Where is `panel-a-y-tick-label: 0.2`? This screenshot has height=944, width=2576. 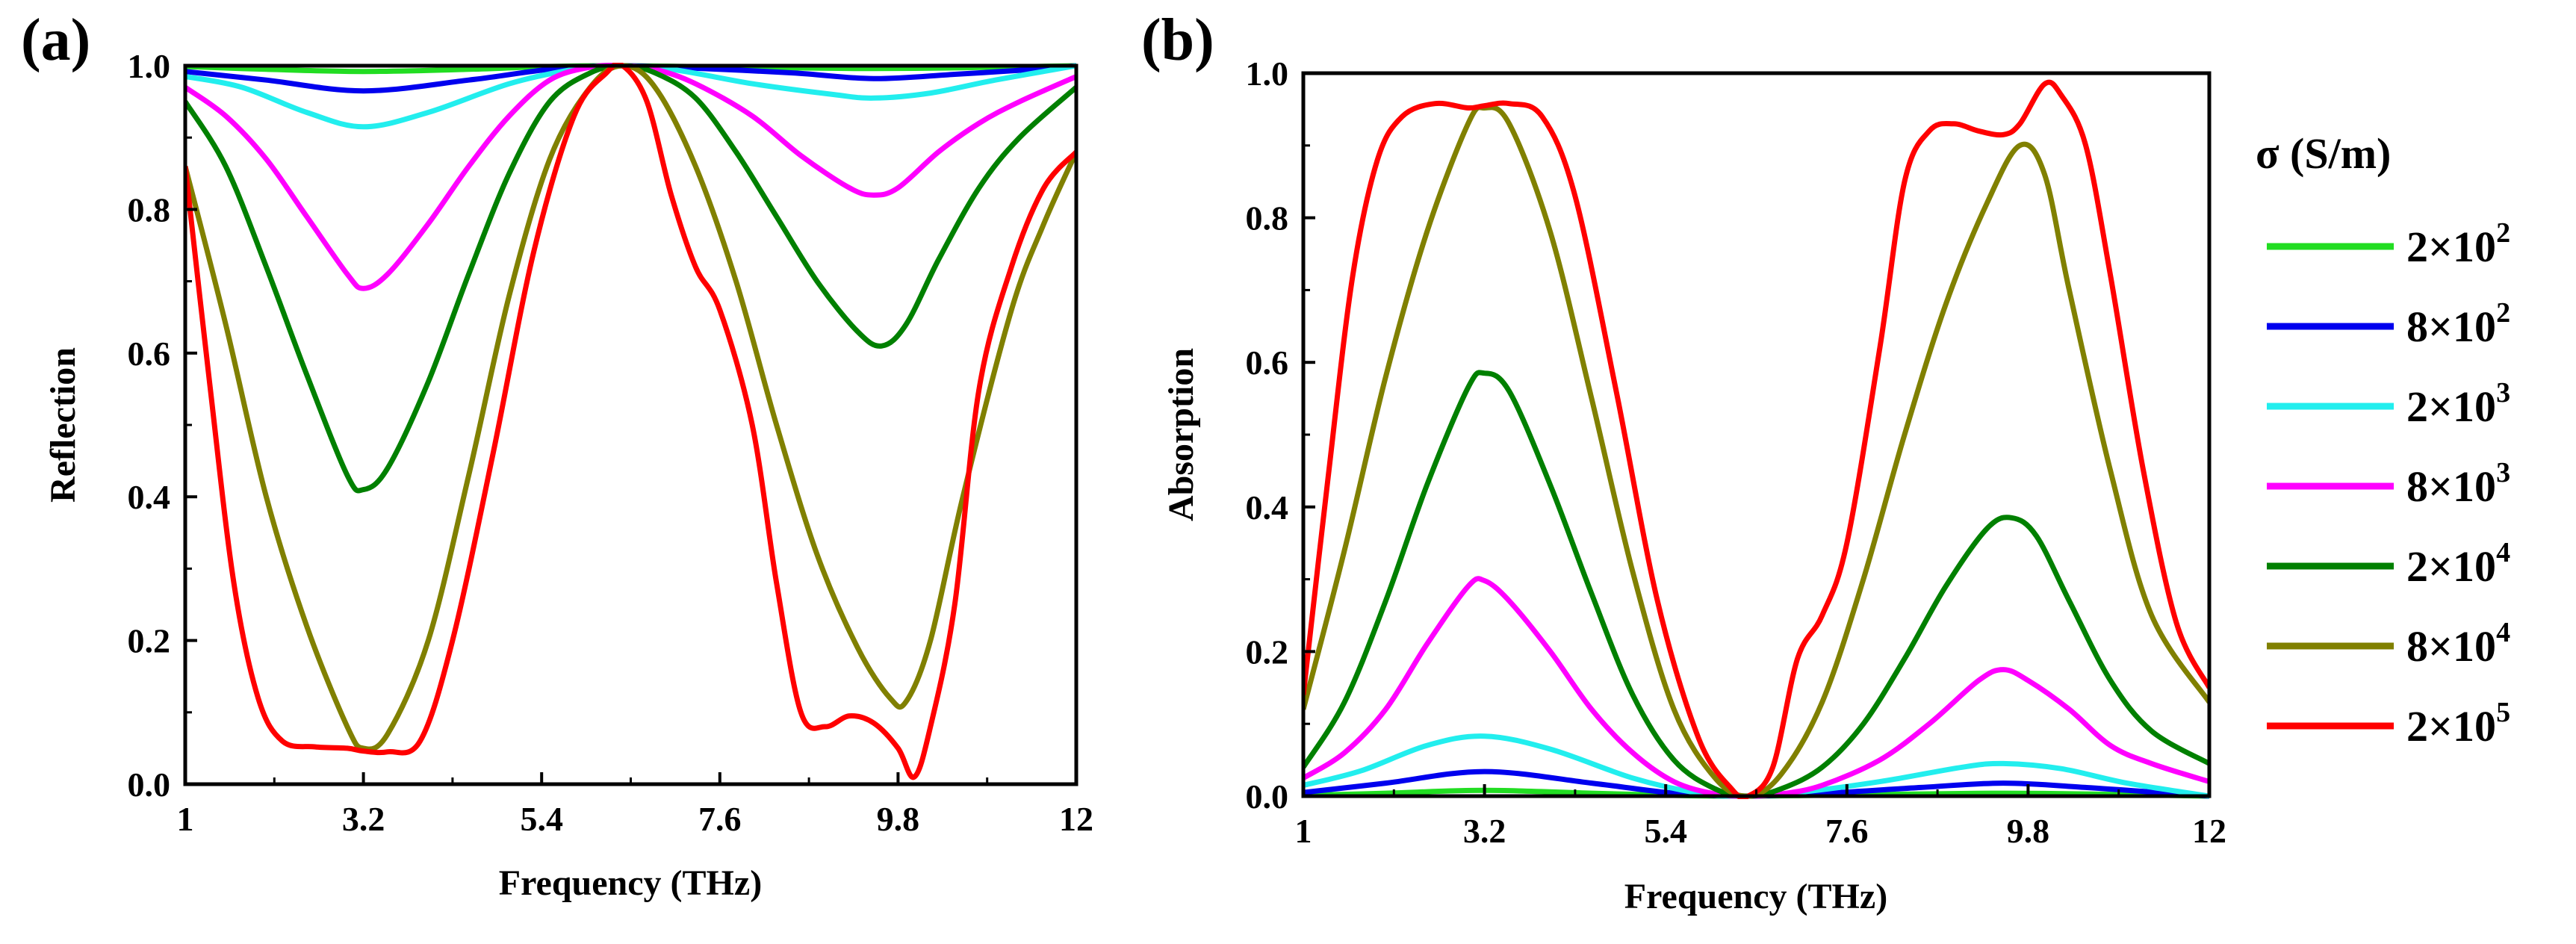 panel-a-y-tick-label: 0.2 is located at coordinates (150, 641).